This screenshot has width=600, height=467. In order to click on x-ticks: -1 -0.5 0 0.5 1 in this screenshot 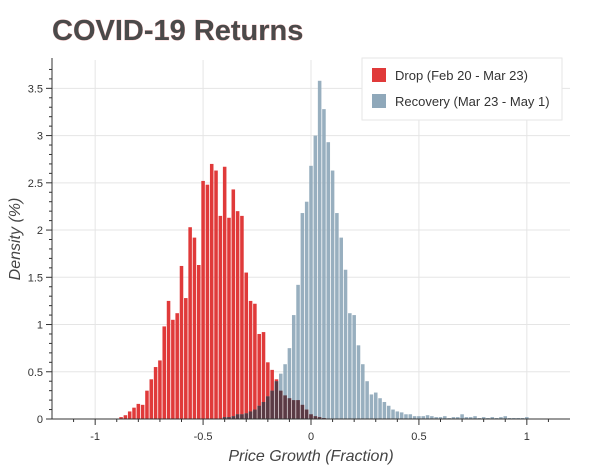, I will do `click(311, 431)`.